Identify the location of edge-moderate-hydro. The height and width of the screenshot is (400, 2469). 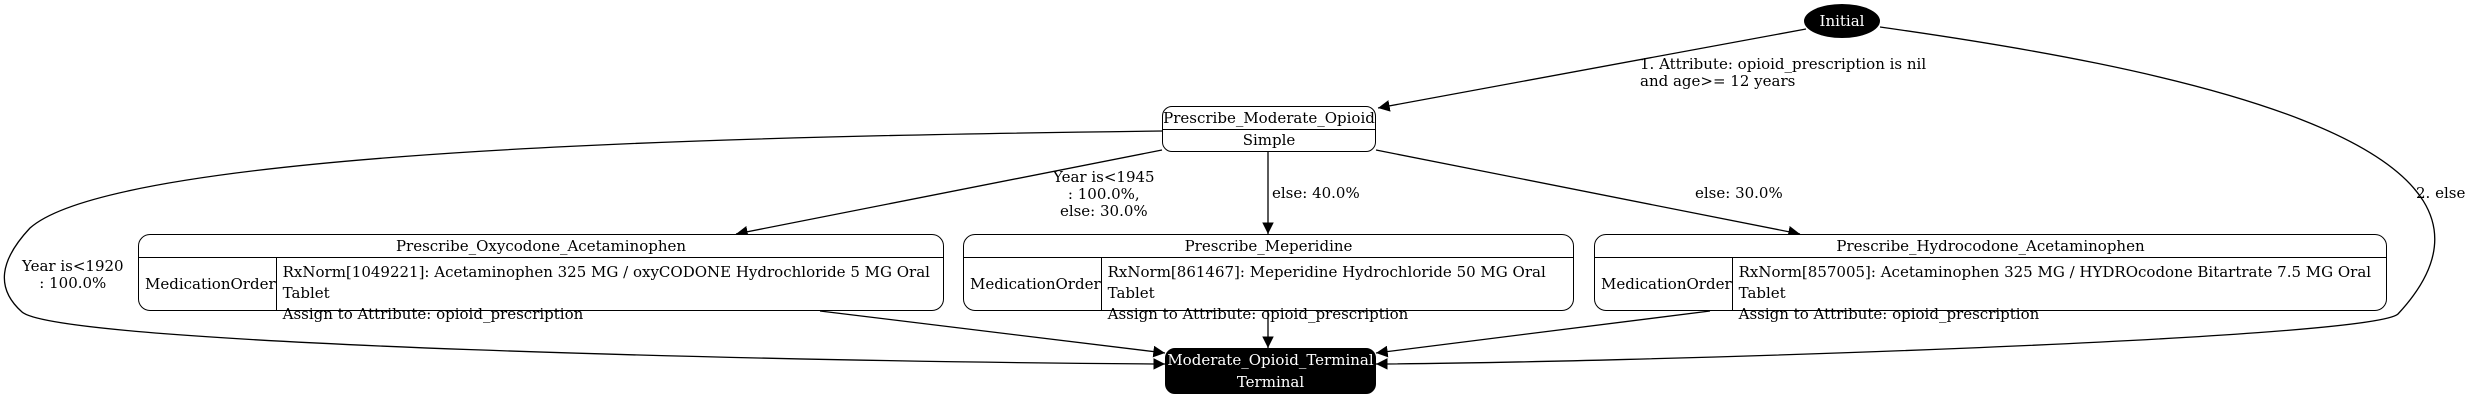
(1588, 193).